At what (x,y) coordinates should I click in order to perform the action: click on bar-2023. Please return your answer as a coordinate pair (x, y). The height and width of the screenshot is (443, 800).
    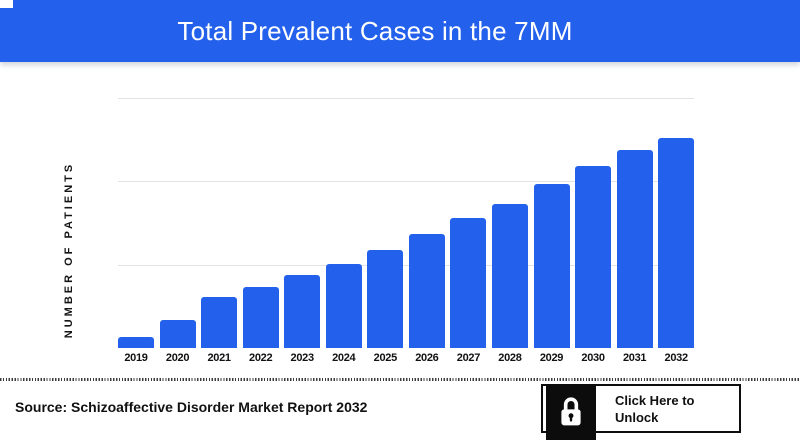
    Looking at the image, I should click on (302, 311).